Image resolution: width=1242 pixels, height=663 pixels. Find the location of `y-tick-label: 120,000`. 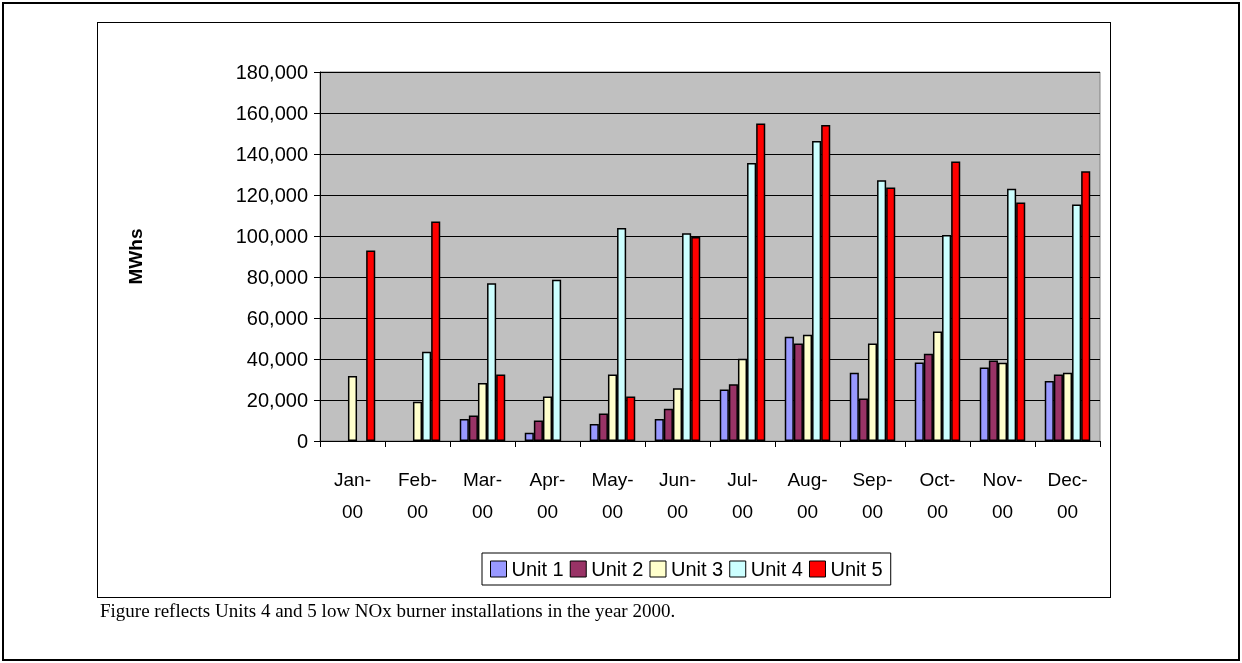

y-tick-label: 120,000 is located at coordinates (271, 195).